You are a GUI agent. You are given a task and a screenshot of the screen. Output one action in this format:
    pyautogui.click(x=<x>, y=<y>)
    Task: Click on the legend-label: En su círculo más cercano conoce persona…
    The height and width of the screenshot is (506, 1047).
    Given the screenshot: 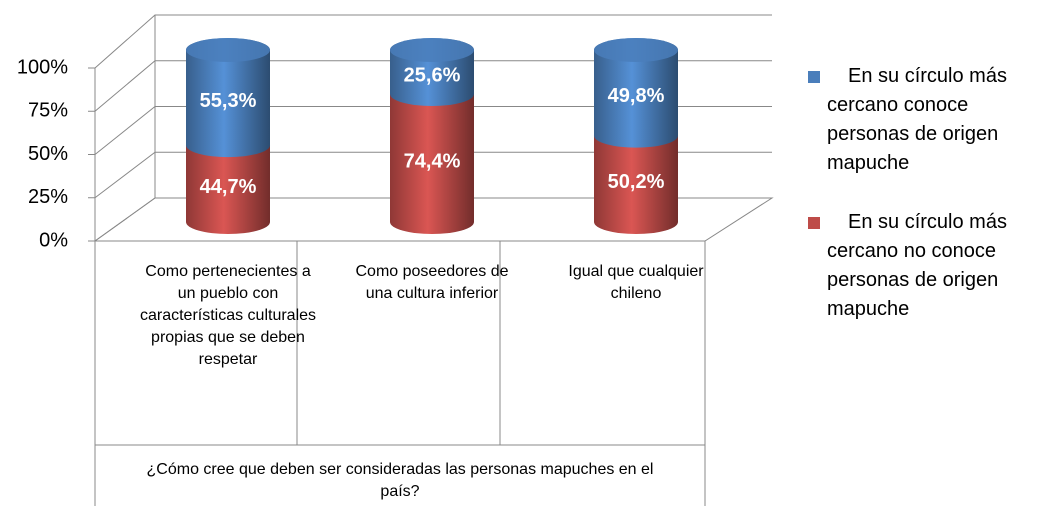 What is the action you would take?
    pyautogui.click(x=917, y=119)
    